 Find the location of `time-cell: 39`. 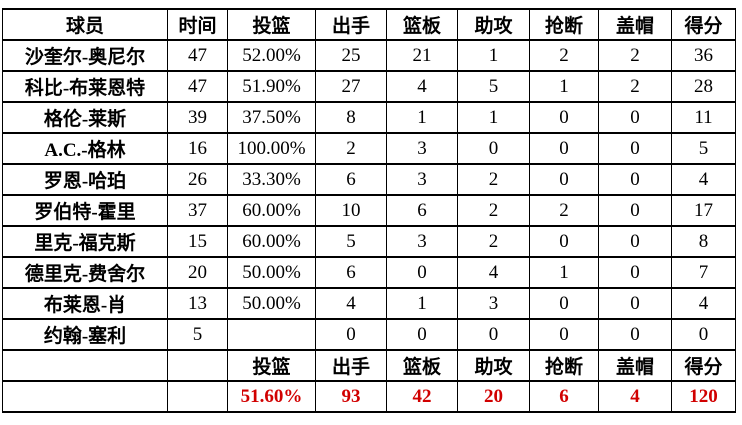

time-cell: 39 is located at coordinates (197, 117).